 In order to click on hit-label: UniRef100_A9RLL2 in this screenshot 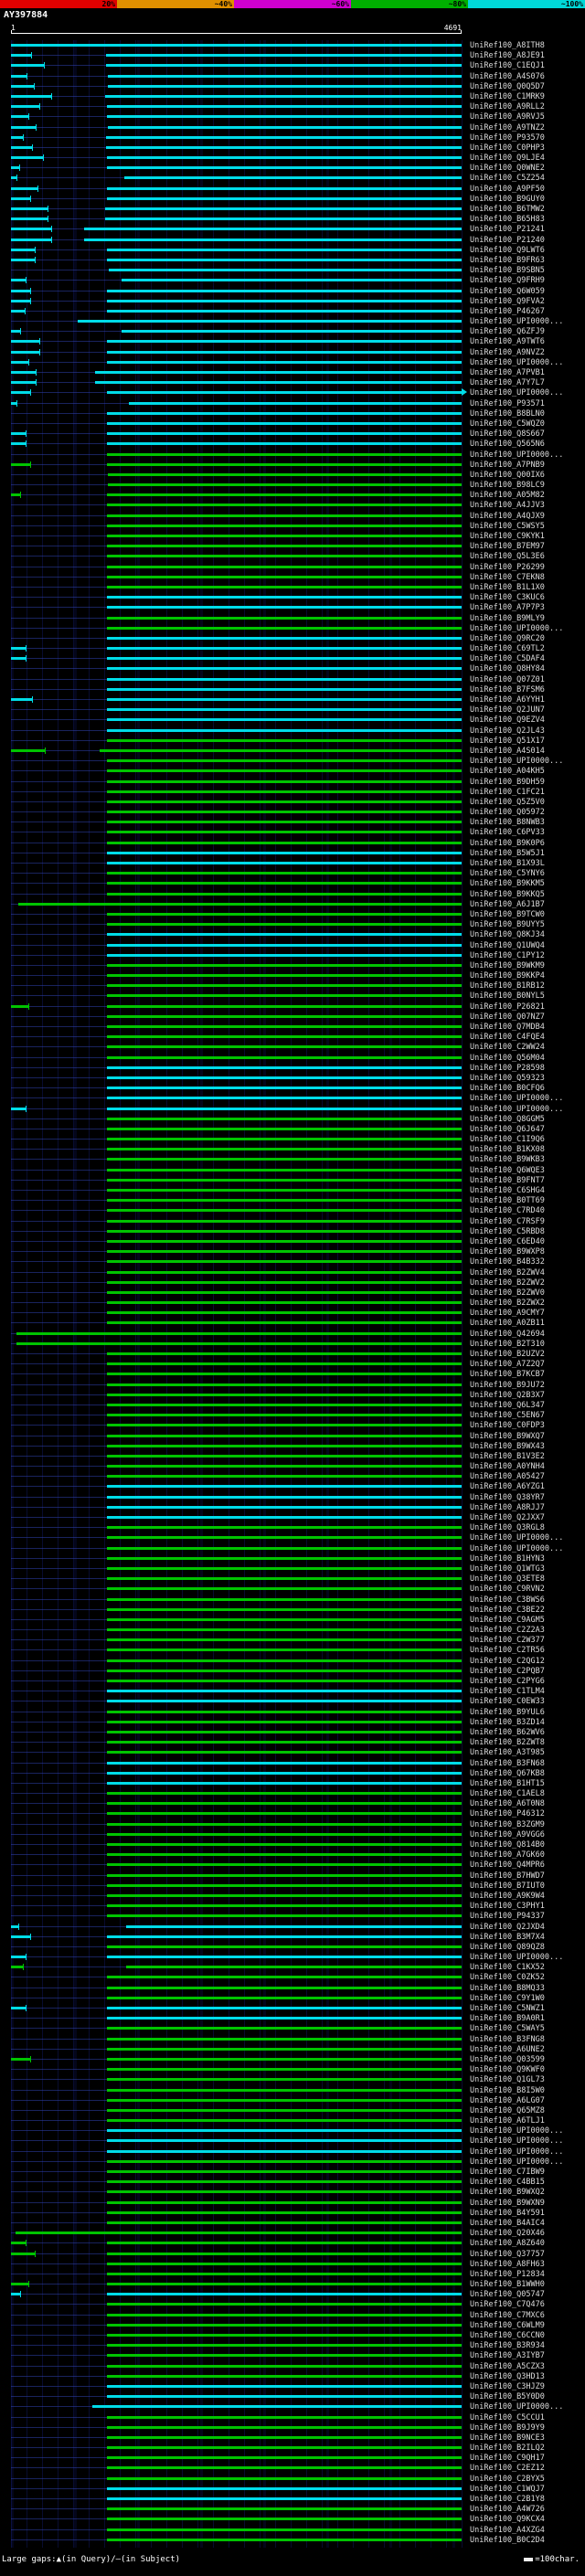, I will do `click(508, 107)`.